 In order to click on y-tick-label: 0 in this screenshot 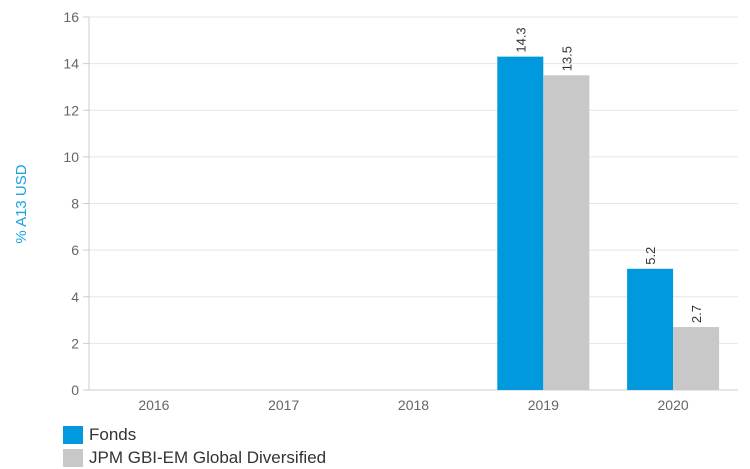, I will do `click(75, 390)`.